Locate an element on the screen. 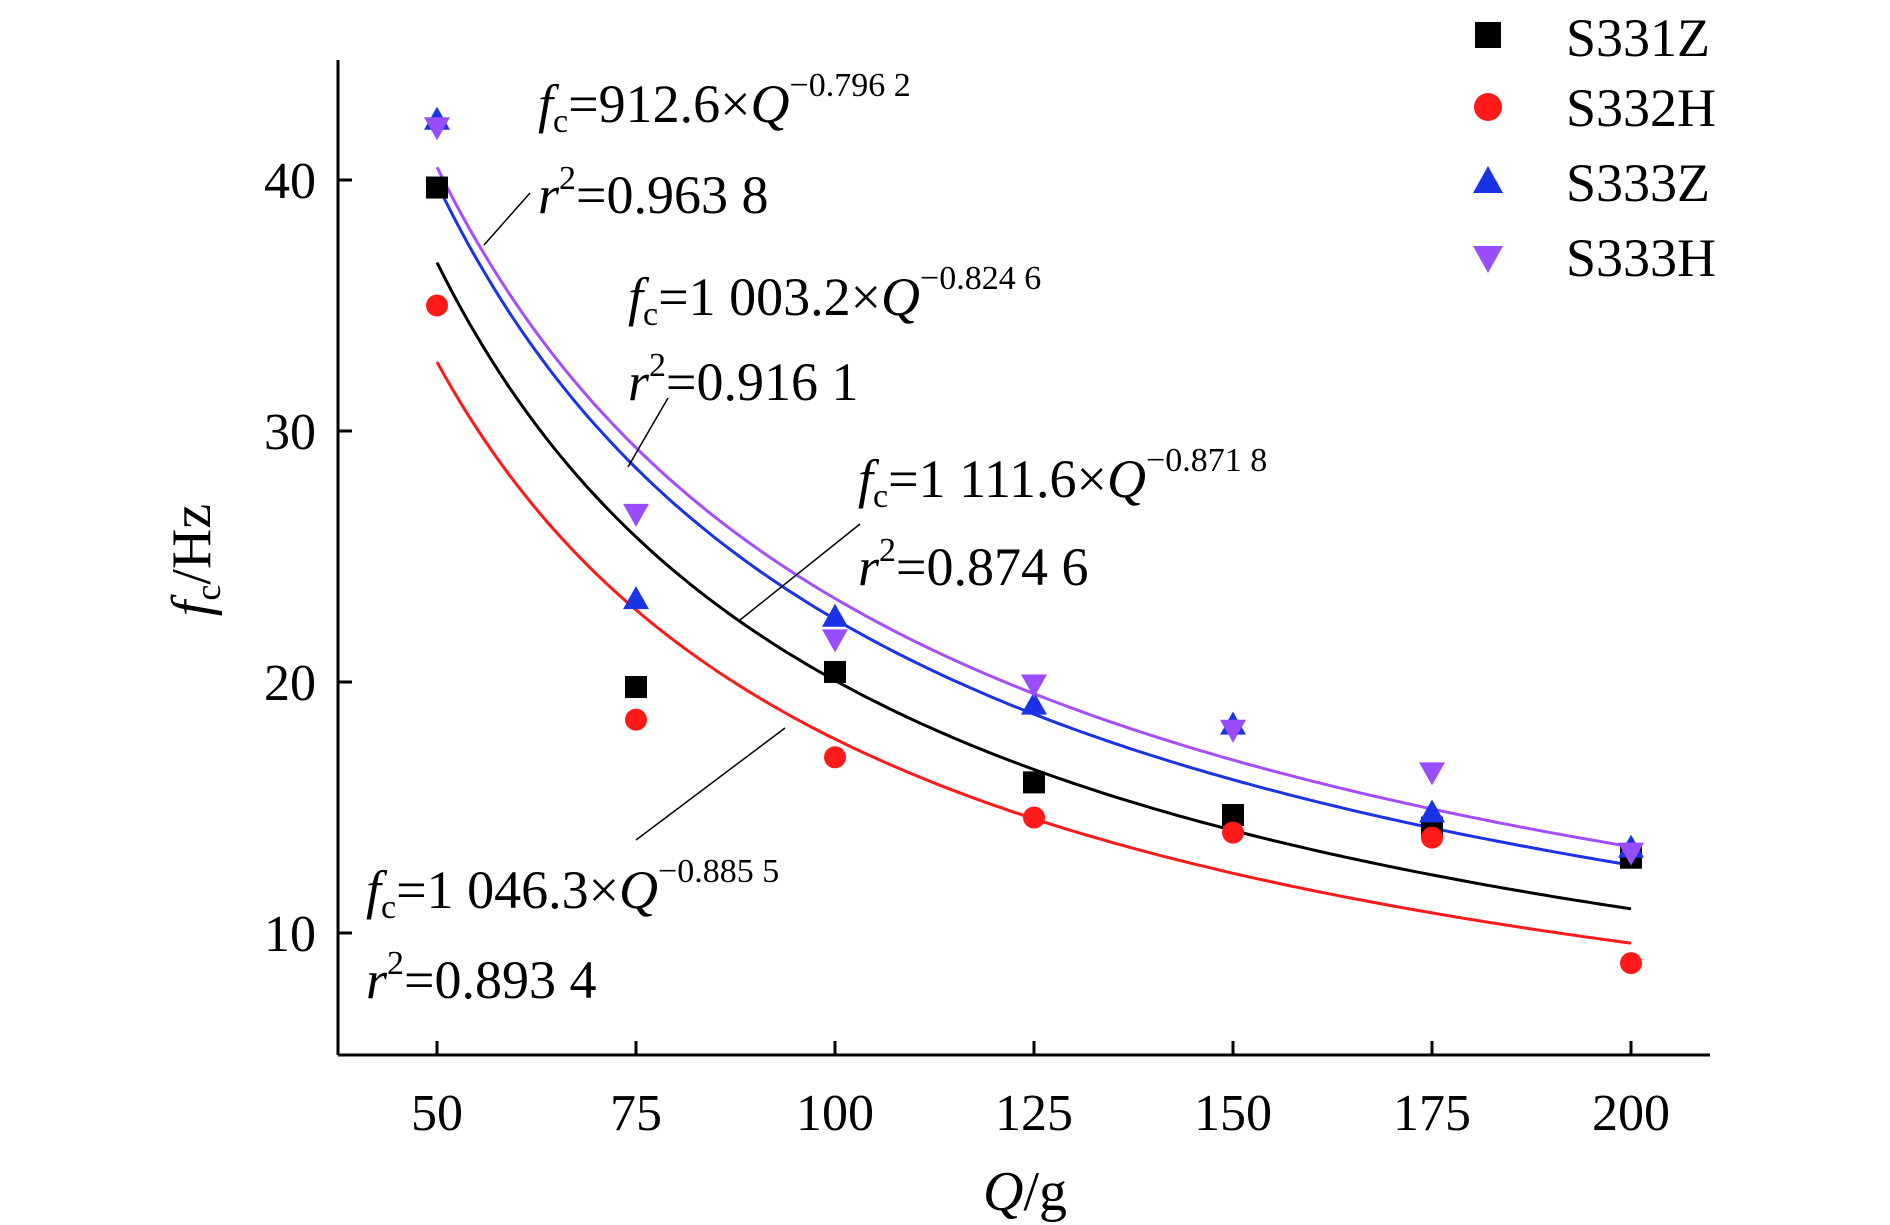 This screenshot has height=1225, width=1890. equation-s333z: fc=1 003.2×Q−0.824 6 is located at coordinates (834, 296).